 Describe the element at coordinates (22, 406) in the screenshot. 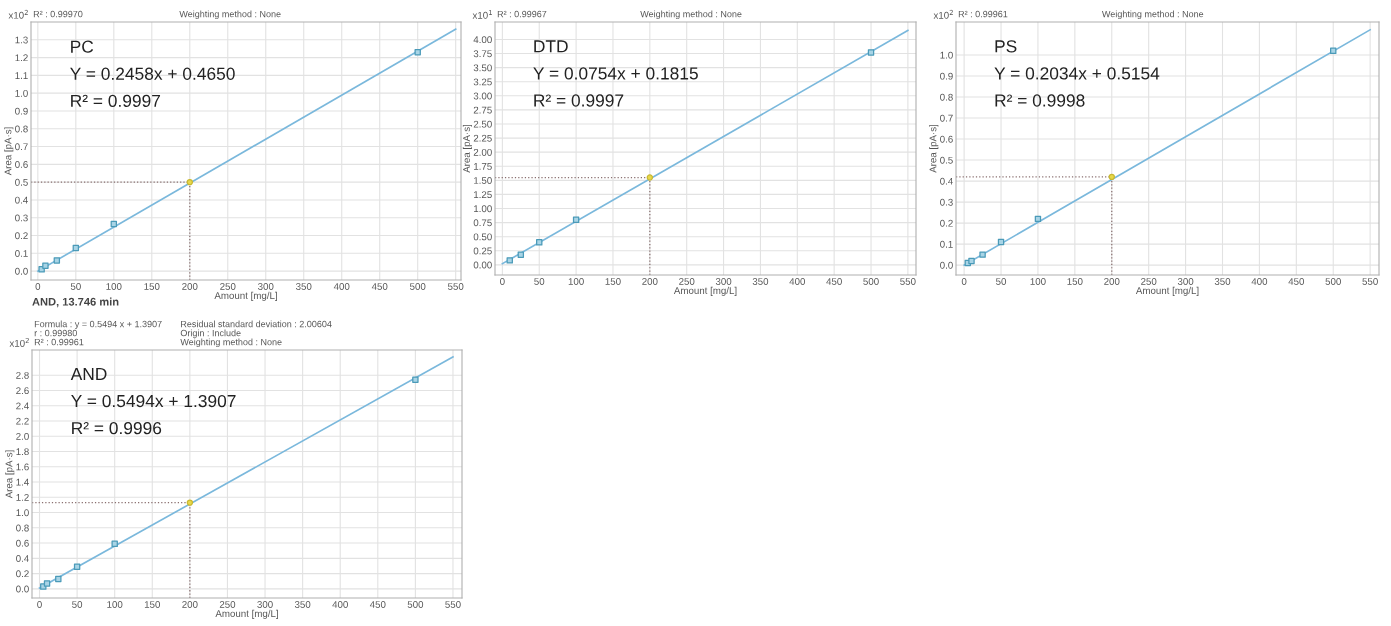

I see `y-tick-label: 2.4` at that location.